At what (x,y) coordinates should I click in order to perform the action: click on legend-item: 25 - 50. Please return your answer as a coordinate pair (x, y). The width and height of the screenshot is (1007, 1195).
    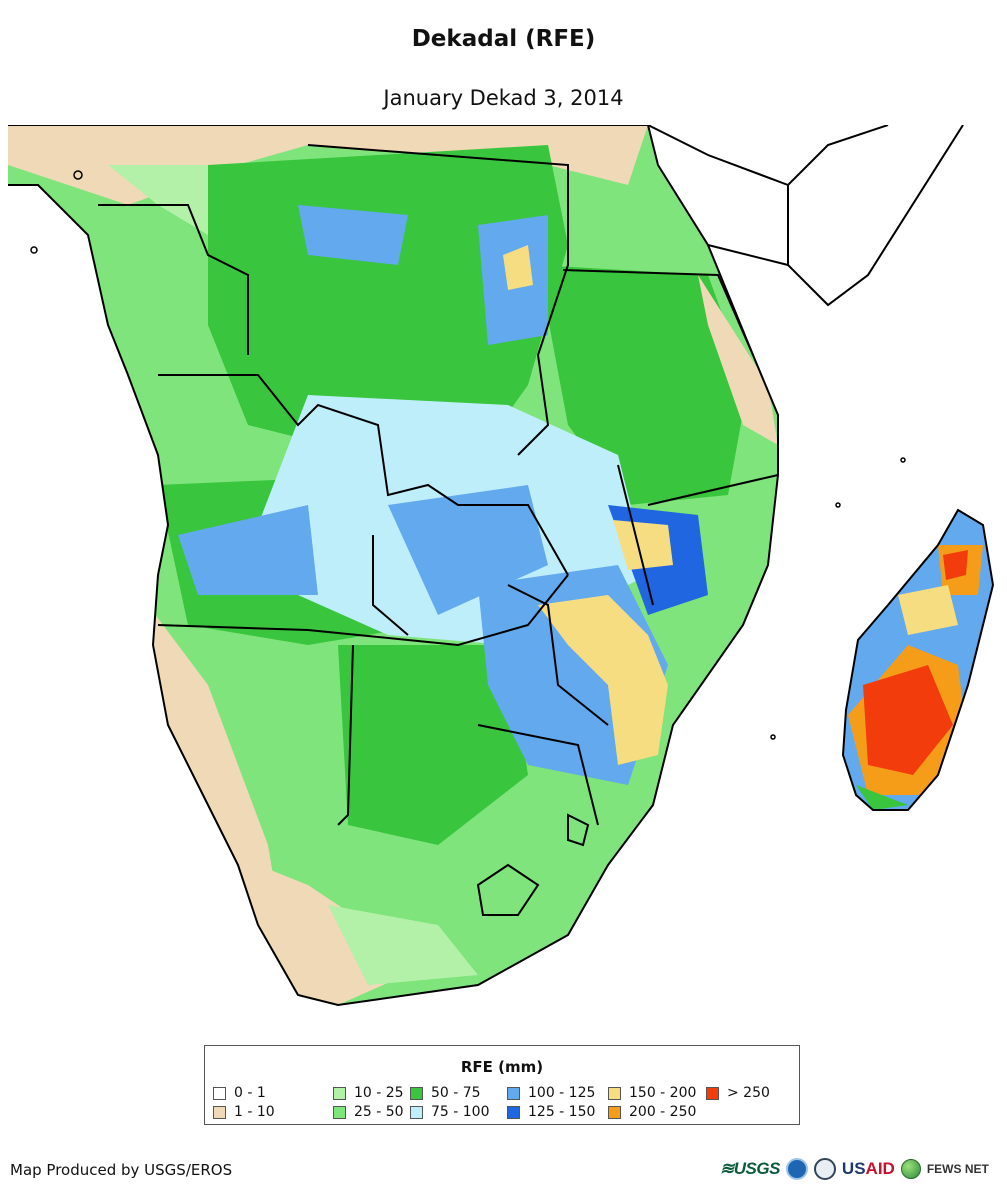
    Looking at the image, I should click on (368, 1112).